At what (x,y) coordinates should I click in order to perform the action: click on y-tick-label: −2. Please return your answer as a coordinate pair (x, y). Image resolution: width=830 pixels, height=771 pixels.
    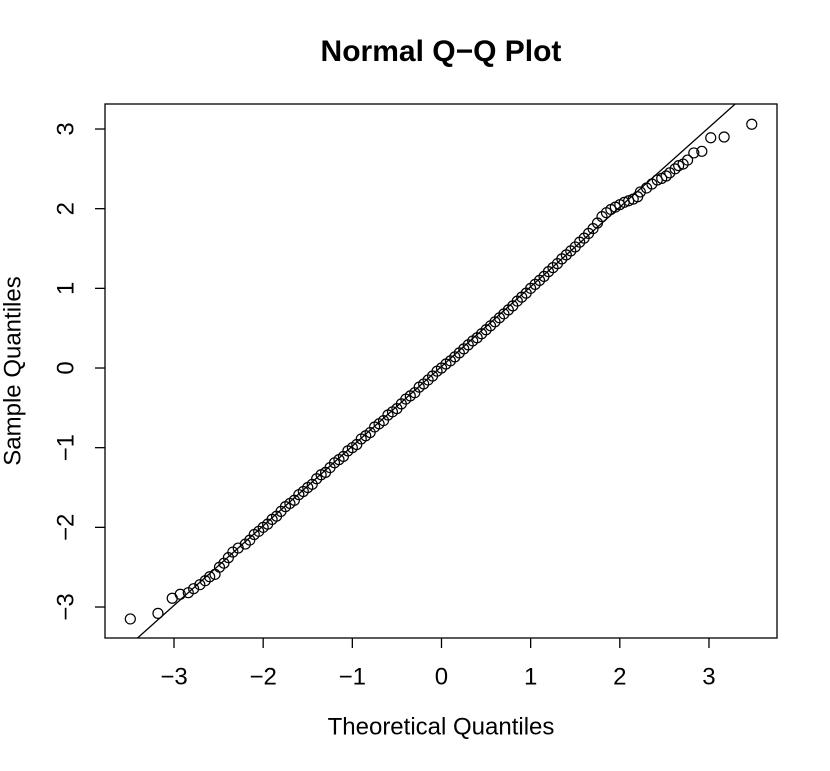
    Looking at the image, I should click on (65, 527).